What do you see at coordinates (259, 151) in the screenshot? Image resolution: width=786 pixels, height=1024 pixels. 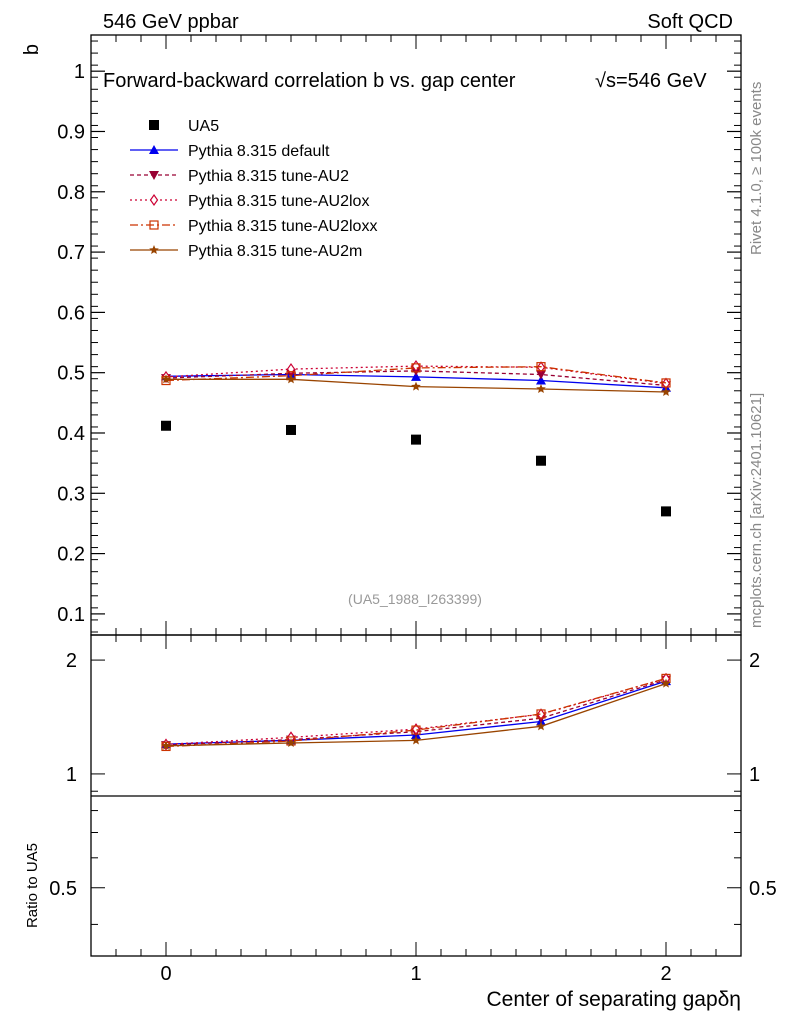 I see `legend-series-0-label: Pythia 8.315 default` at bounding box center [259, 151].